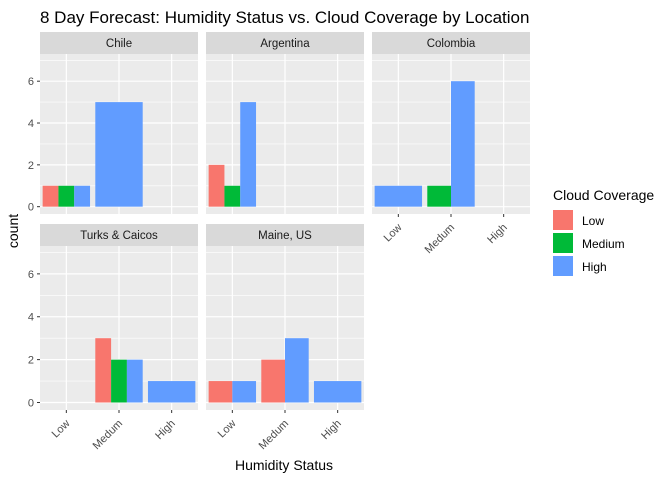 The height and width of the screenshot is (480, 672). Describe the element at coordinates (285, 123) in the screenshot. I see `facet-argentina: Argentina` at that location.